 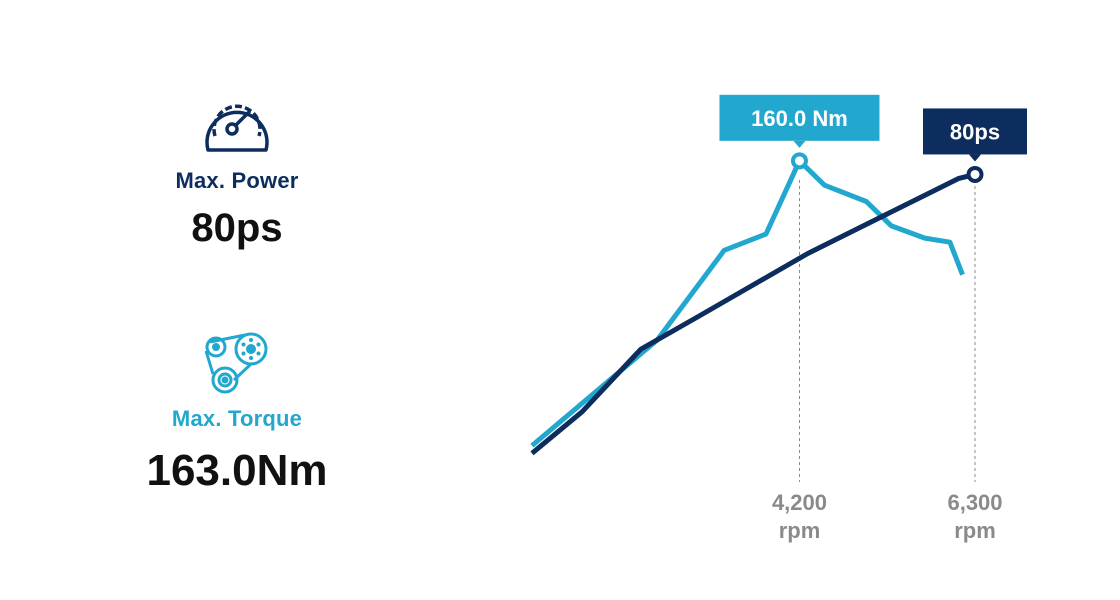 I want to click on peak-markers: 160.0 Nm 80ps, so click(x=873, y=138).